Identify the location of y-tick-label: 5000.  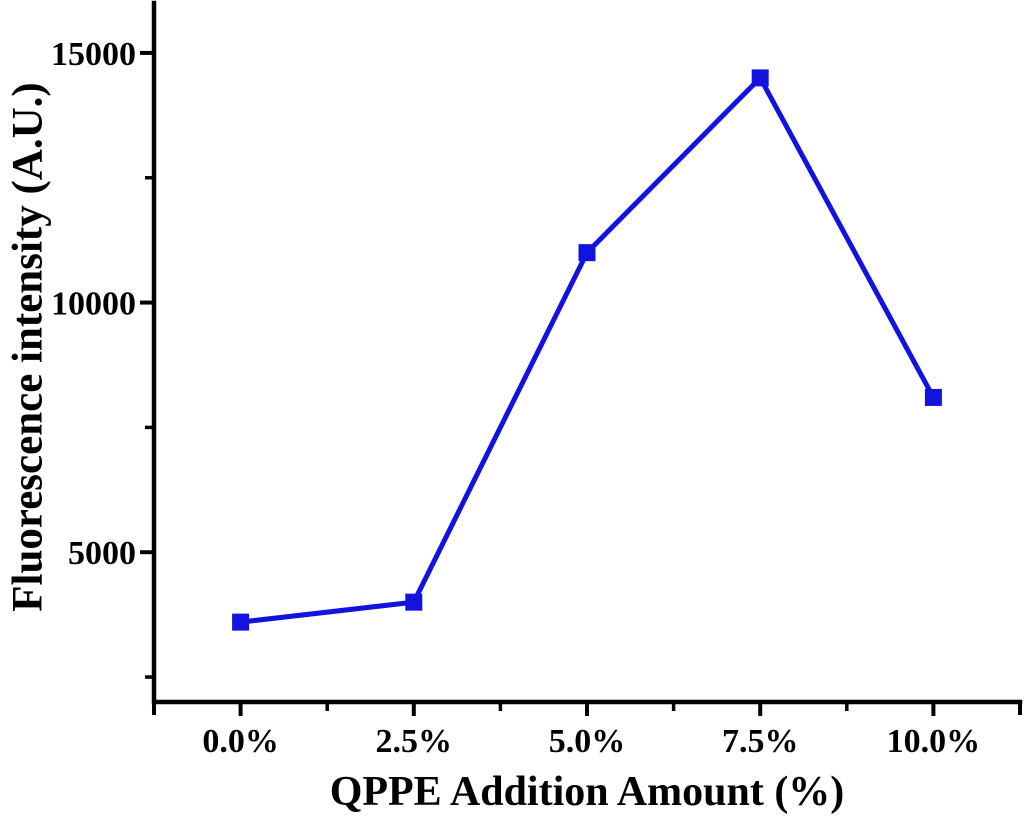
(102, 553).